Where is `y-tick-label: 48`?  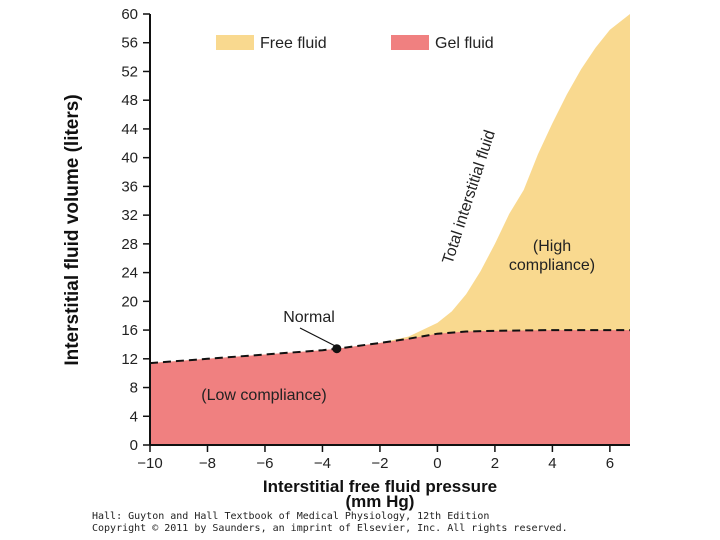 y-tick-label: 48 is located at coordinates (129, 100).